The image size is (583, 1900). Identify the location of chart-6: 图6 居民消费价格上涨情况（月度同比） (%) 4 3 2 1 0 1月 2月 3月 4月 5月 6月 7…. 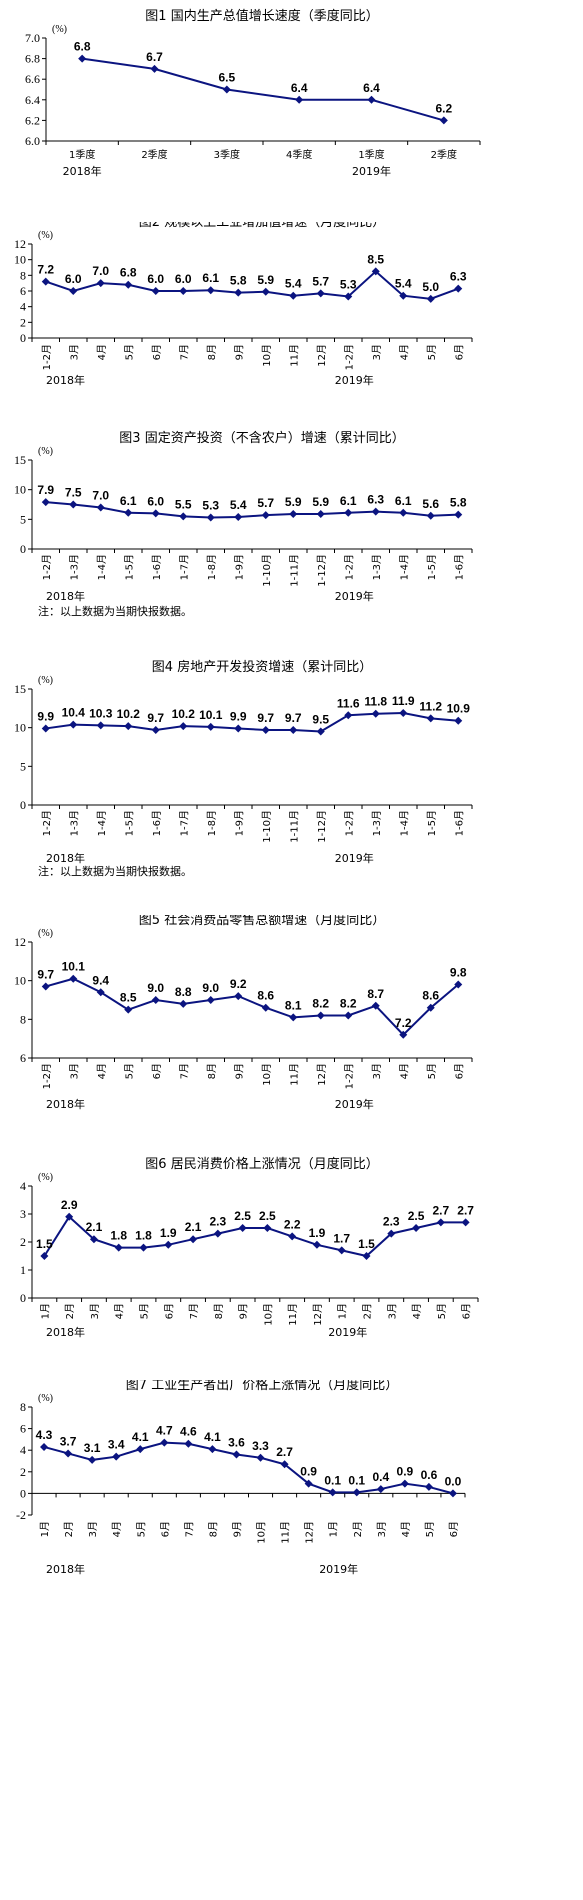
(249, 1247).